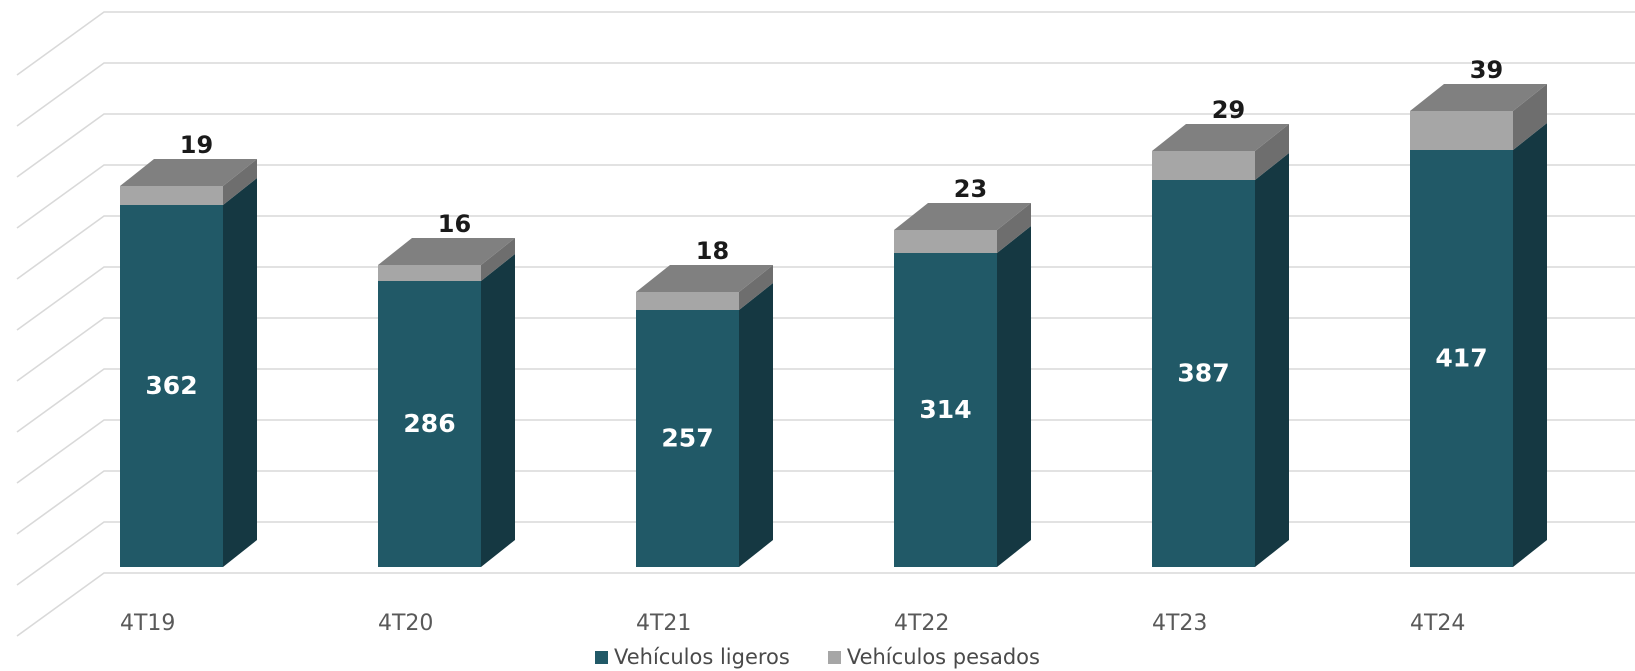 This screenshot has width=1635, height=671. Describe the element at coordinates (196, 145) in the screenshot. I see `data-label-pesados: 19` at that location.